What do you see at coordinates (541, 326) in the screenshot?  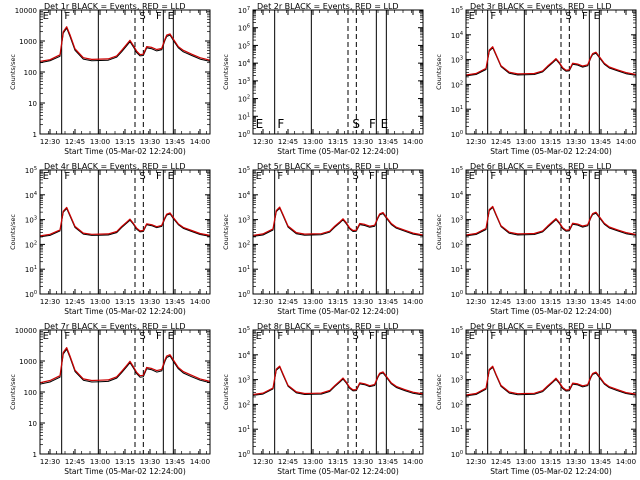 I see `panel-title: Det 9r BLACK = Events, RED = LLD` at bounding box center [541, 326].